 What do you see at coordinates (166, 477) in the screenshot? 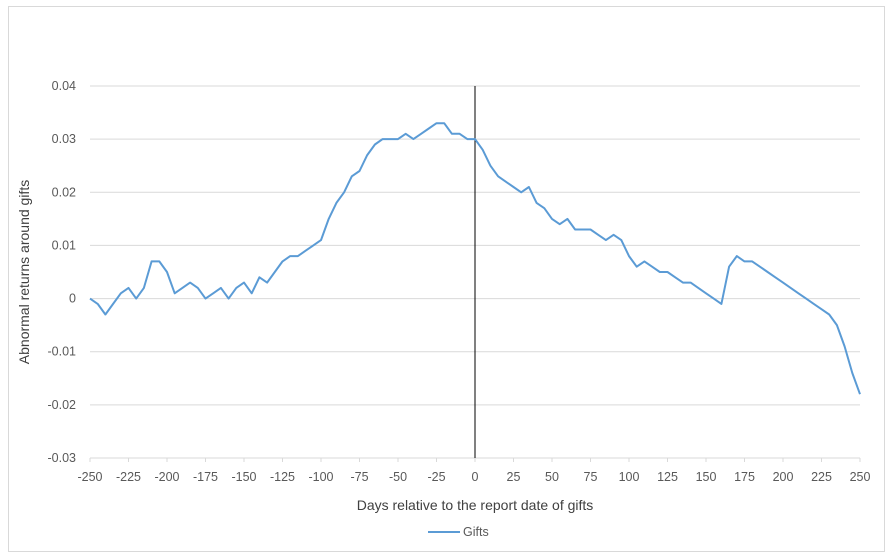
I see `x-tick-label: -200` at bounding box center [166, 477].